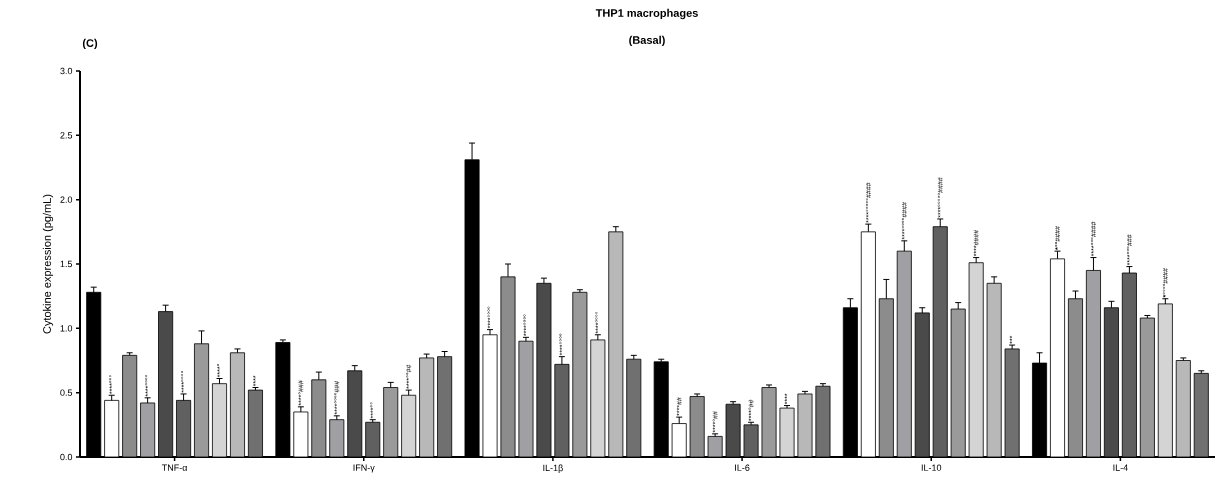 Image resolution: width=1223 pixels, height=488 pixels. Describe the element at coordinates (647, 41) in the screenshot. I see `chart-subtitle: (Basal)` at that location.